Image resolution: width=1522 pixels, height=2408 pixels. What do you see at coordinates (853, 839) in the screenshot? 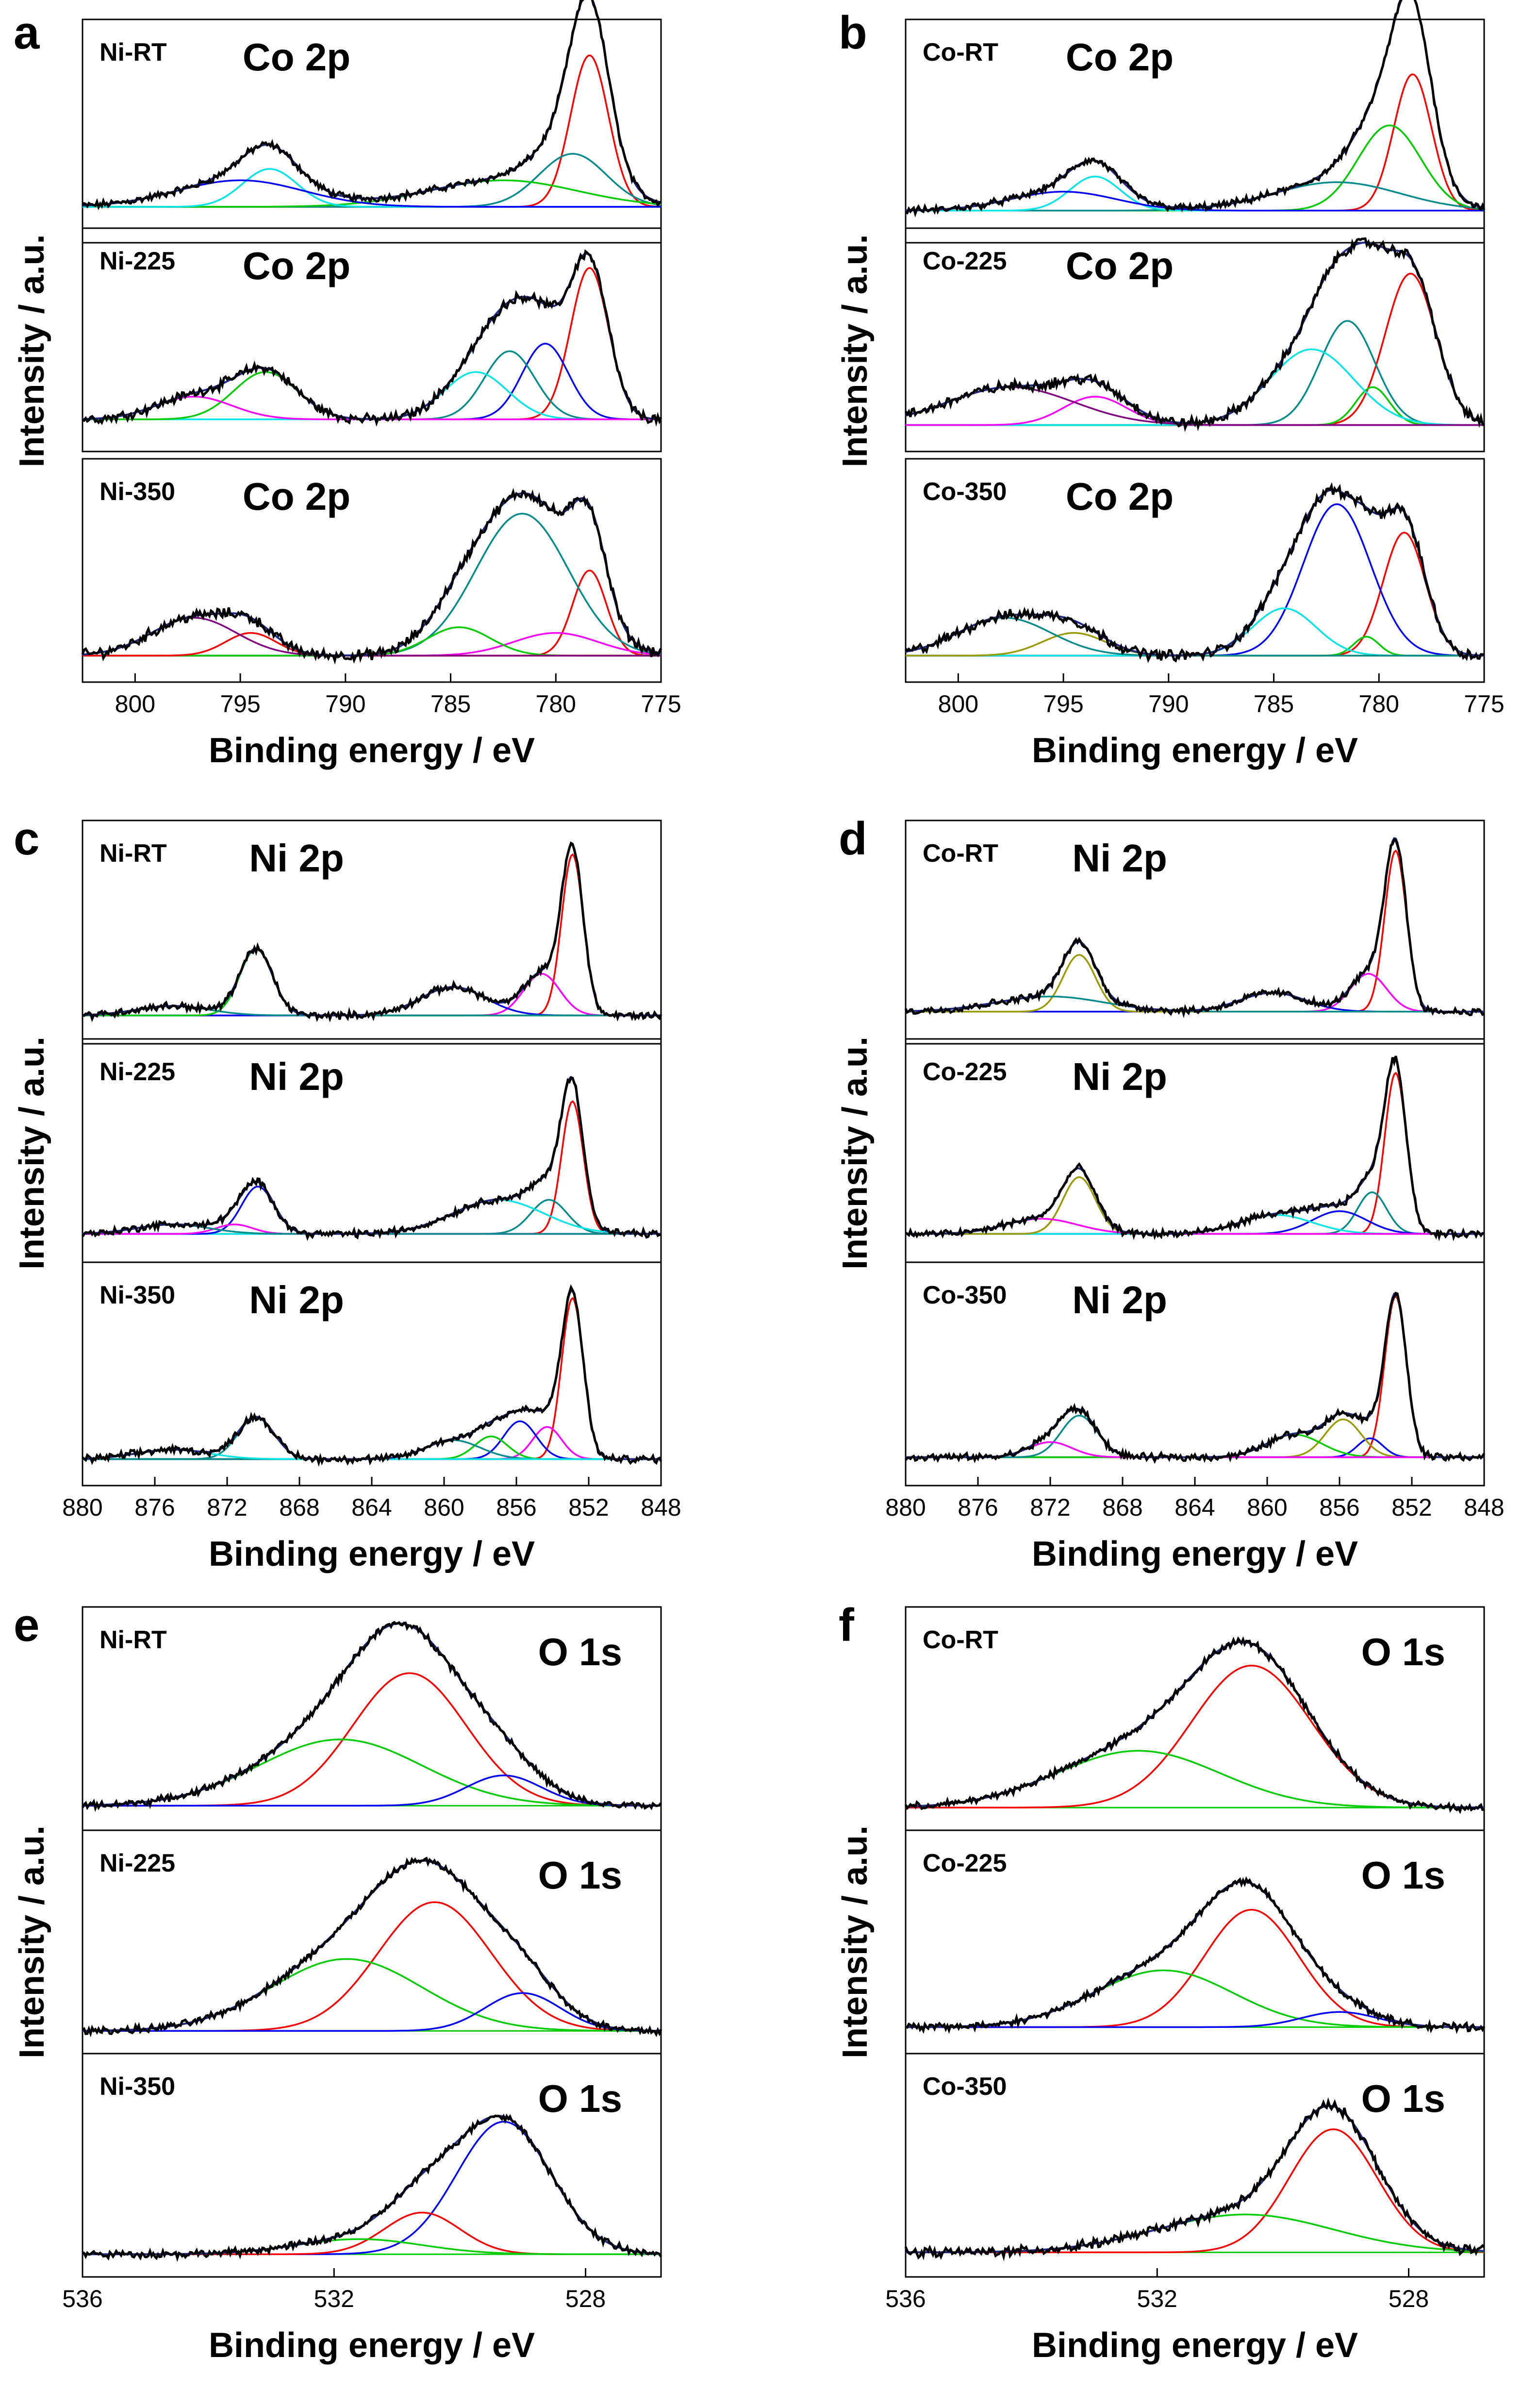
I see `panel-label-d: d` at bounding box center [853, 839].